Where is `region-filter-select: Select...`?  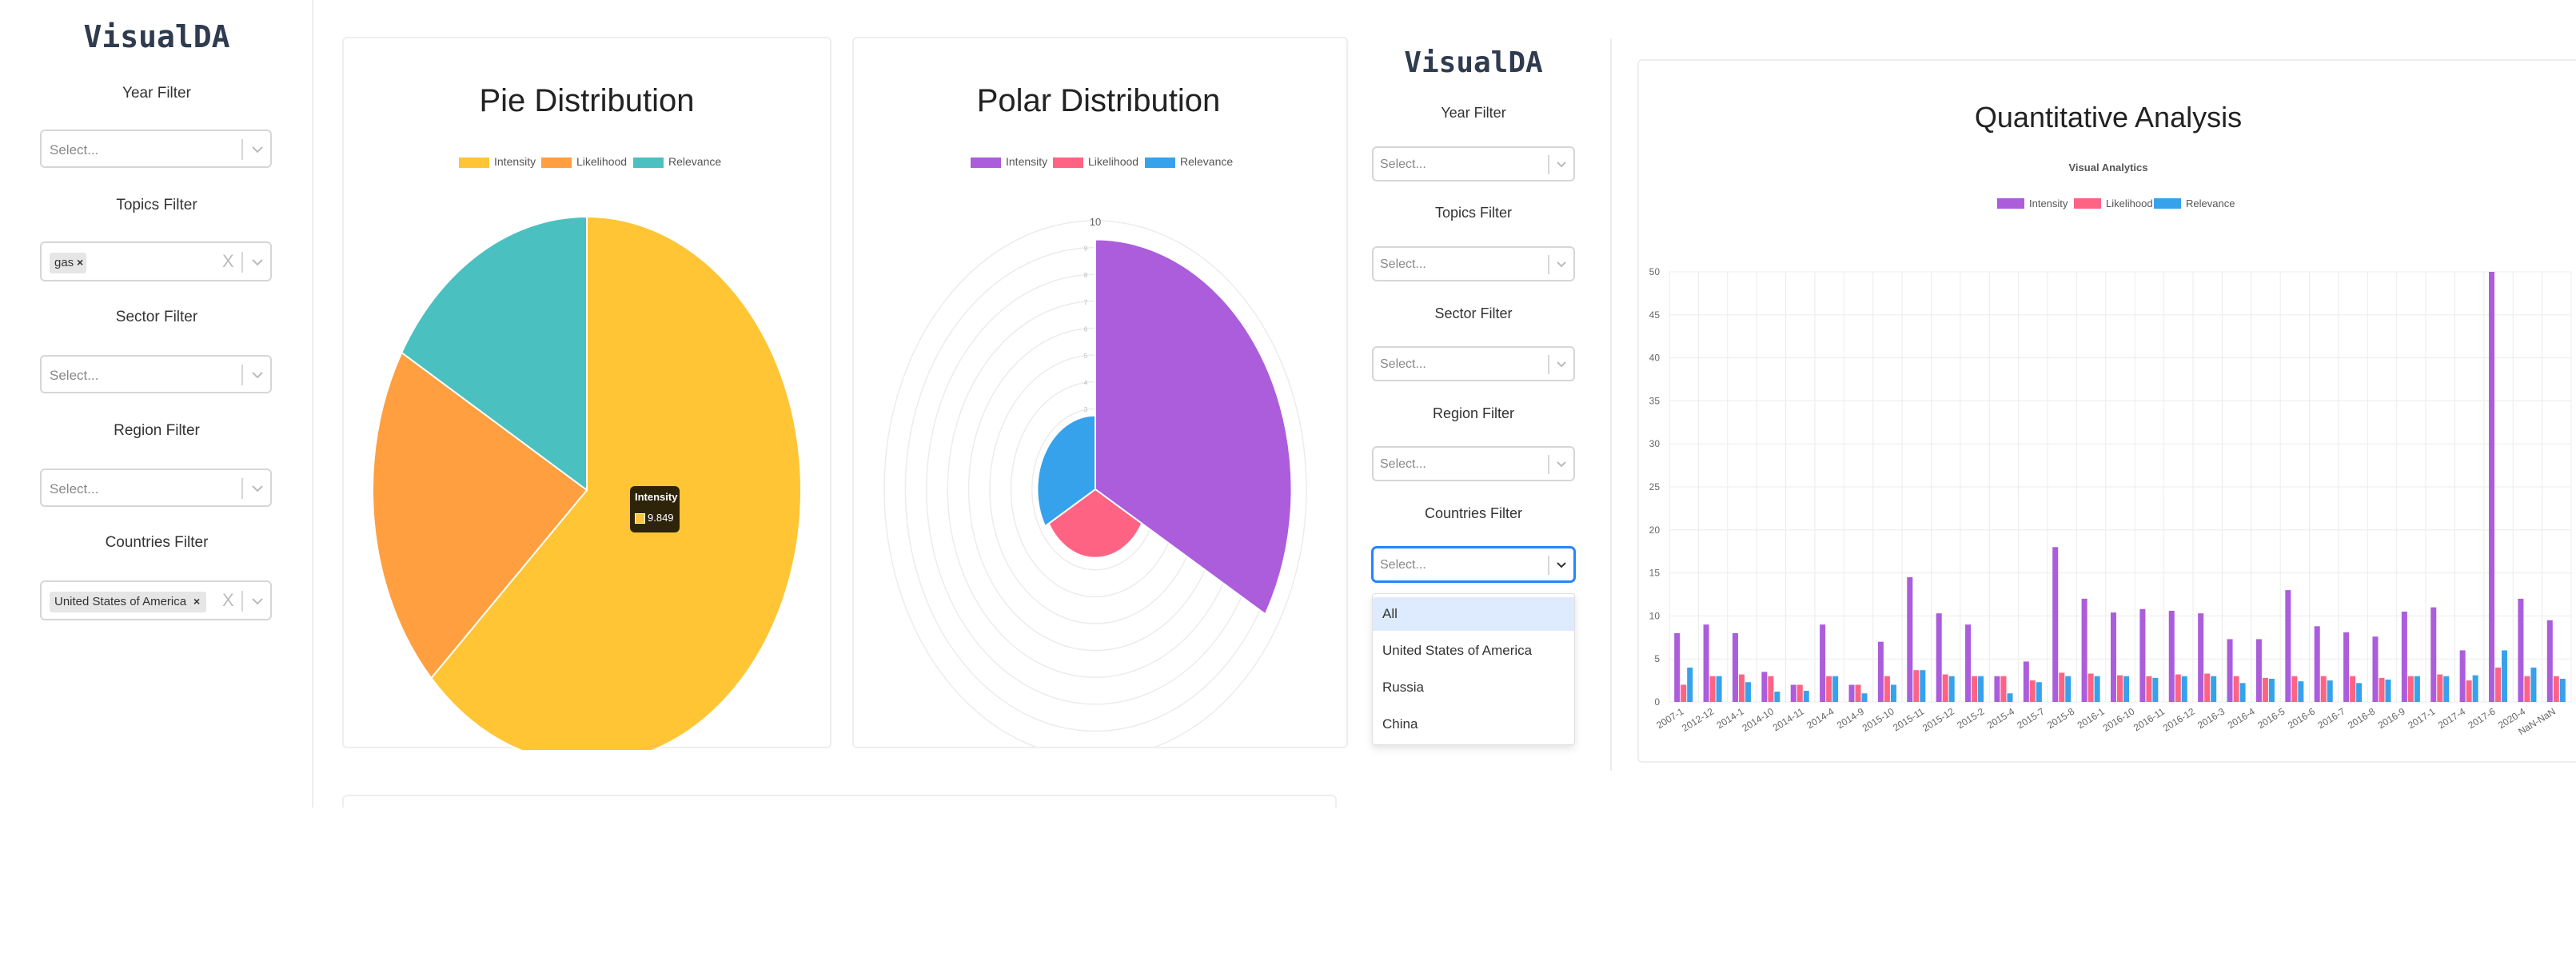
region-filter-select: Select... is located at coordinates (156, 488).